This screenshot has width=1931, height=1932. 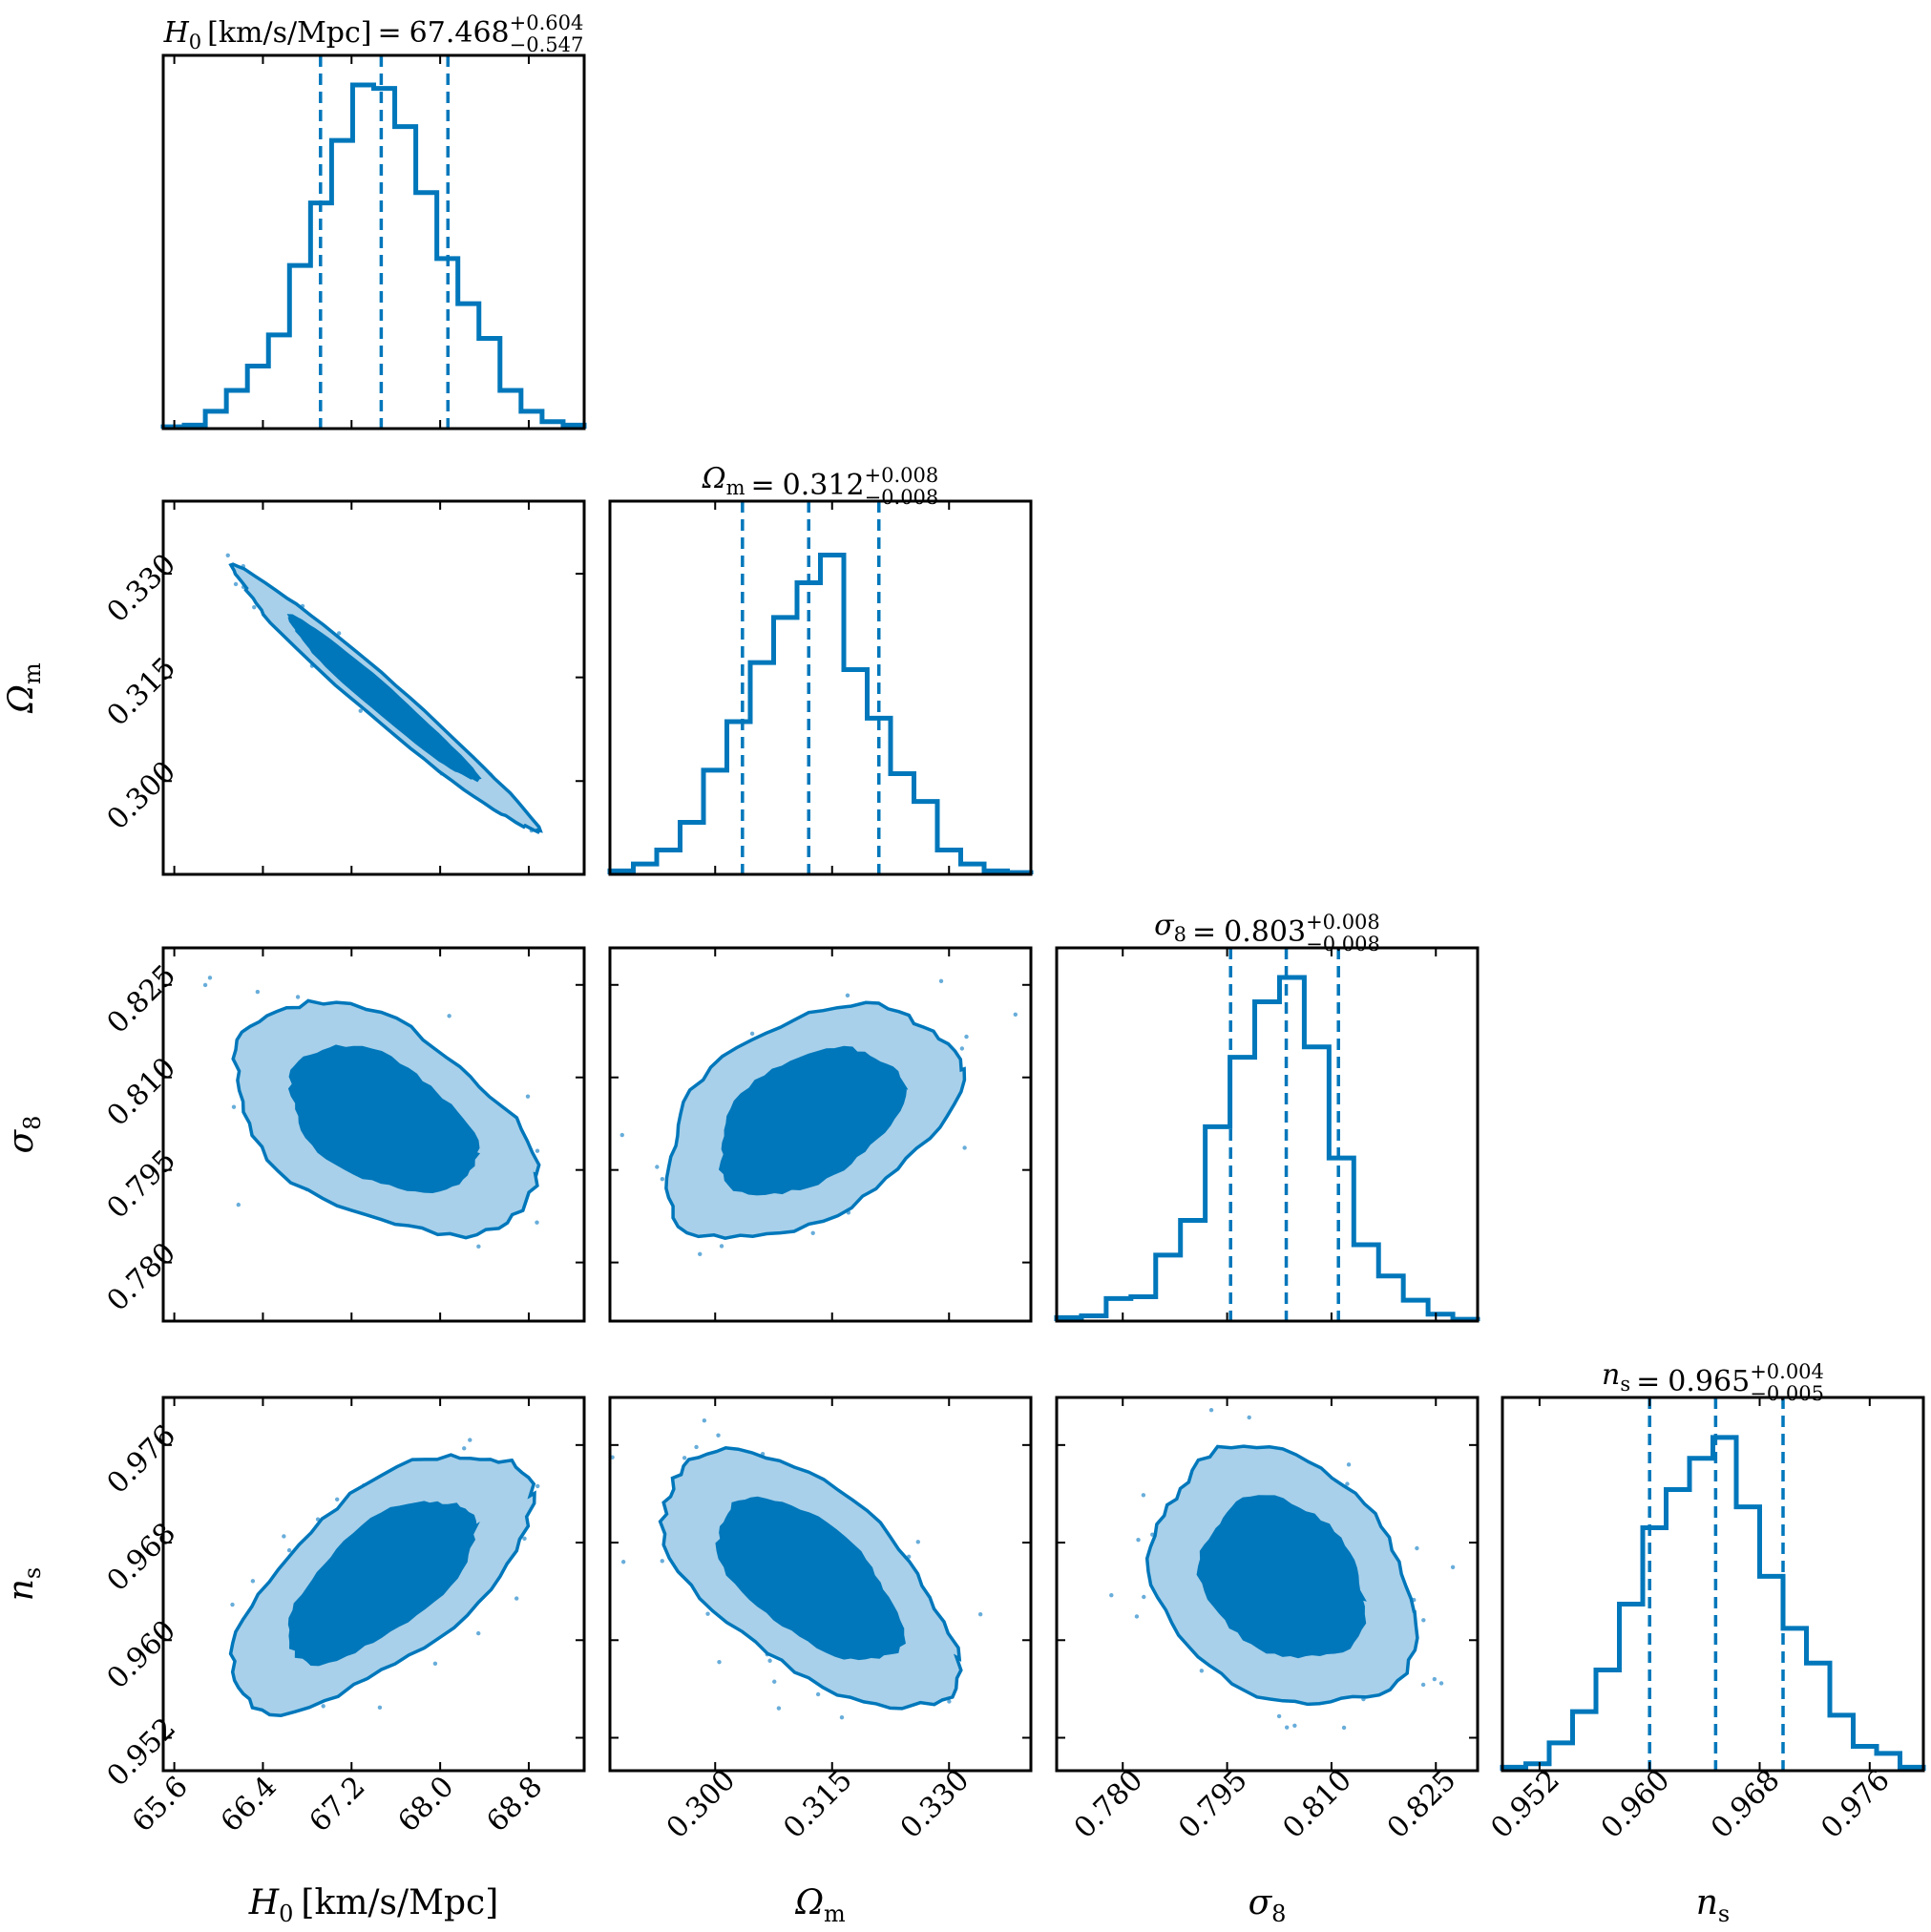 I want to click on x-axis-symbol: σ, so click(x=1261, y=1903).